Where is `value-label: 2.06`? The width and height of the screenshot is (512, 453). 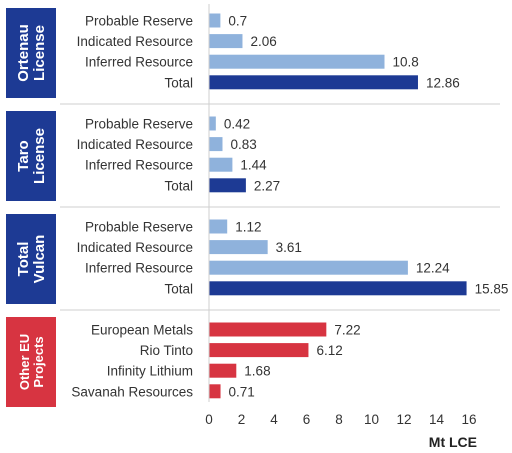 value-label: 2.06 is located at coordinates (263, 41).